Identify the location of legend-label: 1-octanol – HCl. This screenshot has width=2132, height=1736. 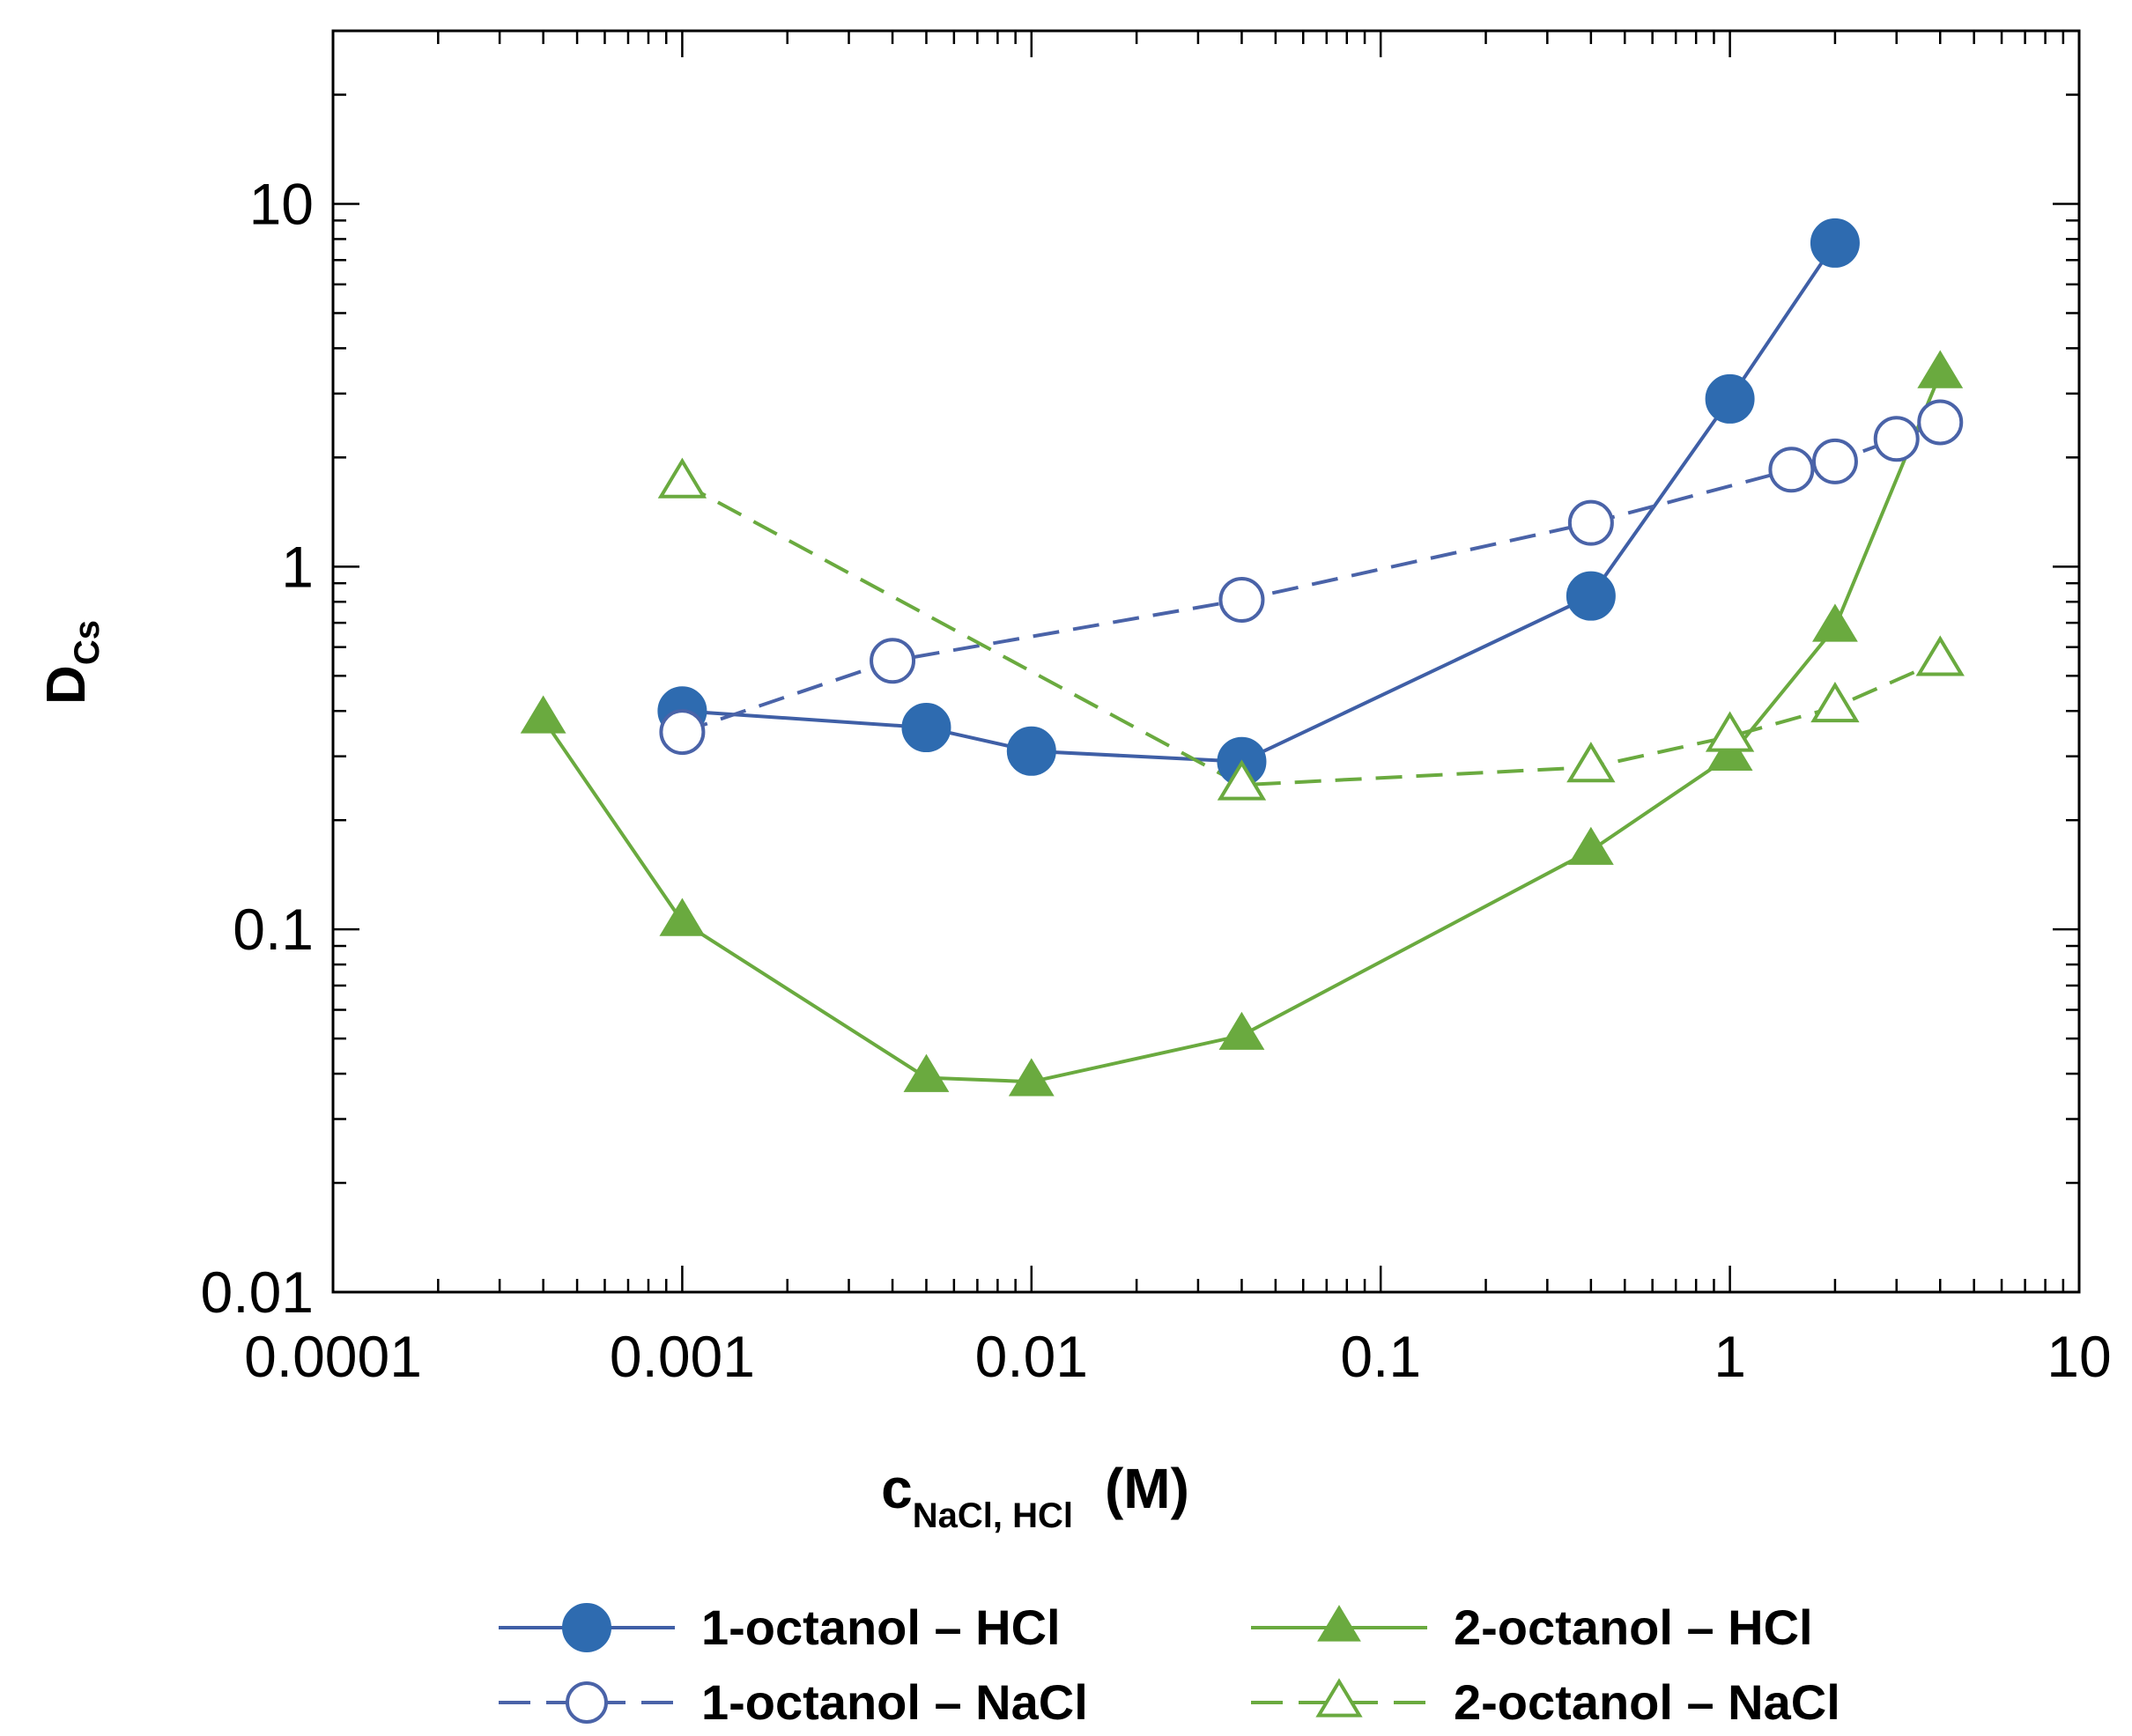
(881, 1627).